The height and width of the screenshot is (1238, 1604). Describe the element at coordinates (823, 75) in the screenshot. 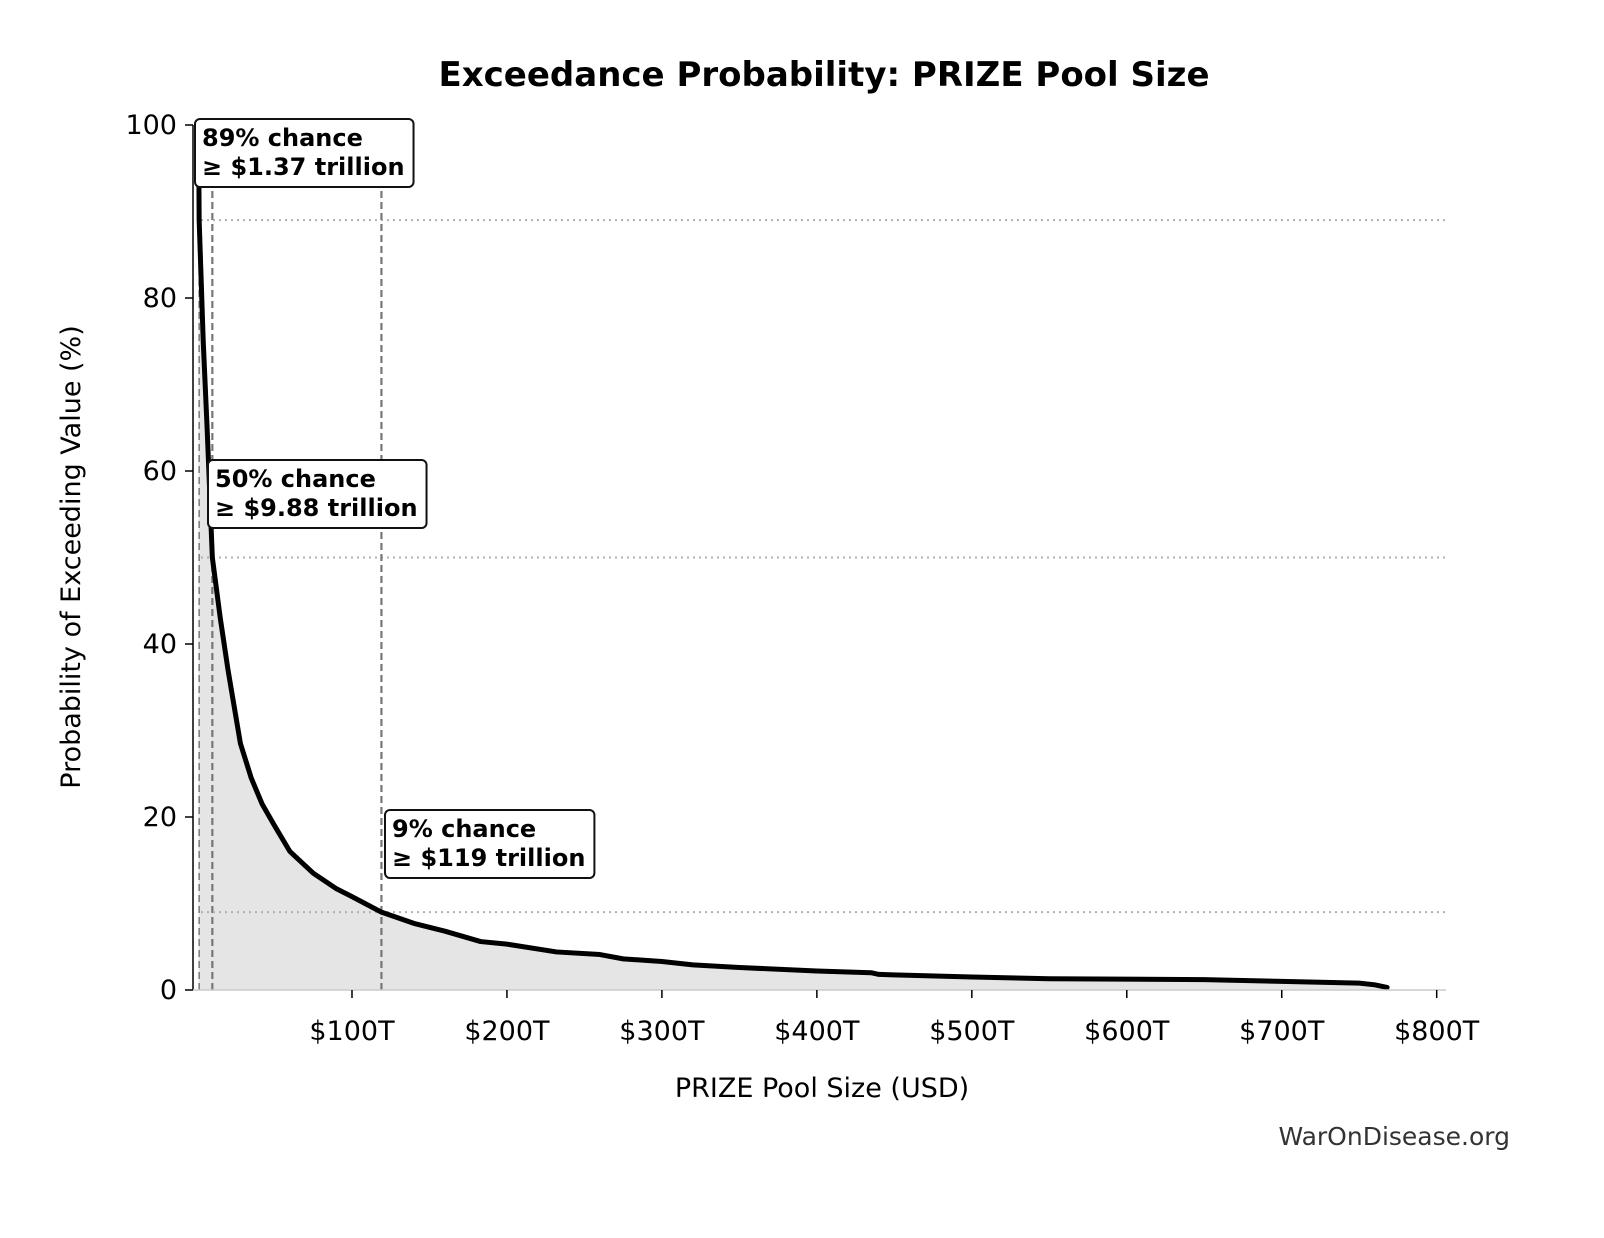

I see `chart-title: Exceedance Probability: PRIZE Pool Size` at that location.